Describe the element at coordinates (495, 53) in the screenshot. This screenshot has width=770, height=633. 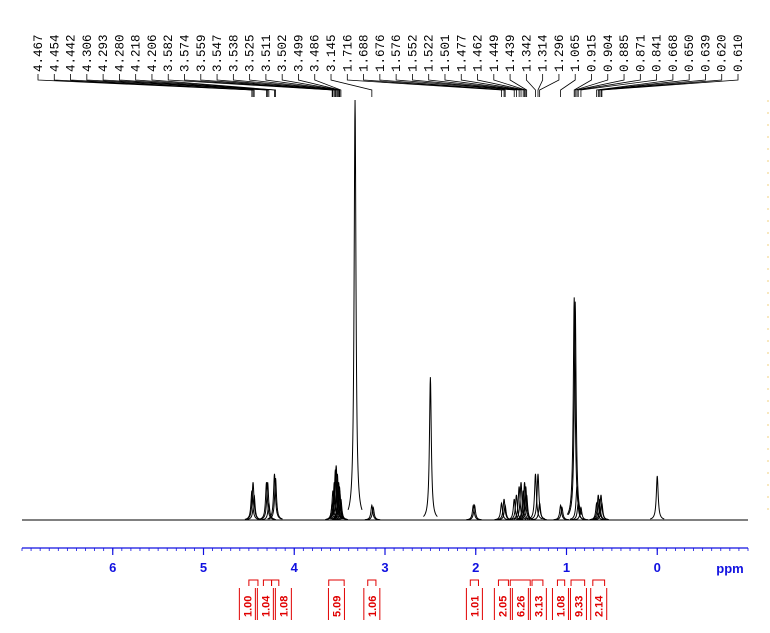
I see `peak-label: 1.449` at that location.